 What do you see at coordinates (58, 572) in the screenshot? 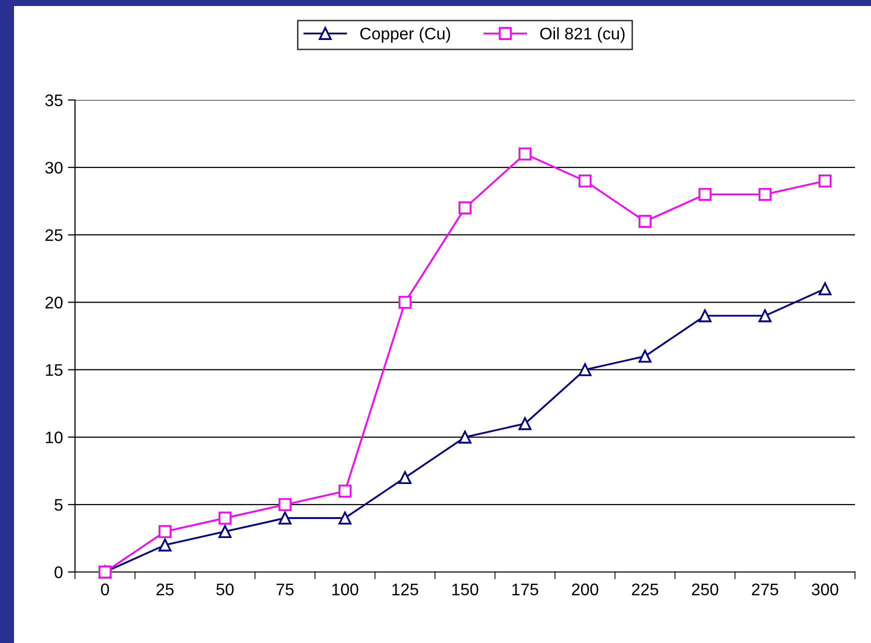
I see `y-tick-label: 0` at bounding box center [58, 572].